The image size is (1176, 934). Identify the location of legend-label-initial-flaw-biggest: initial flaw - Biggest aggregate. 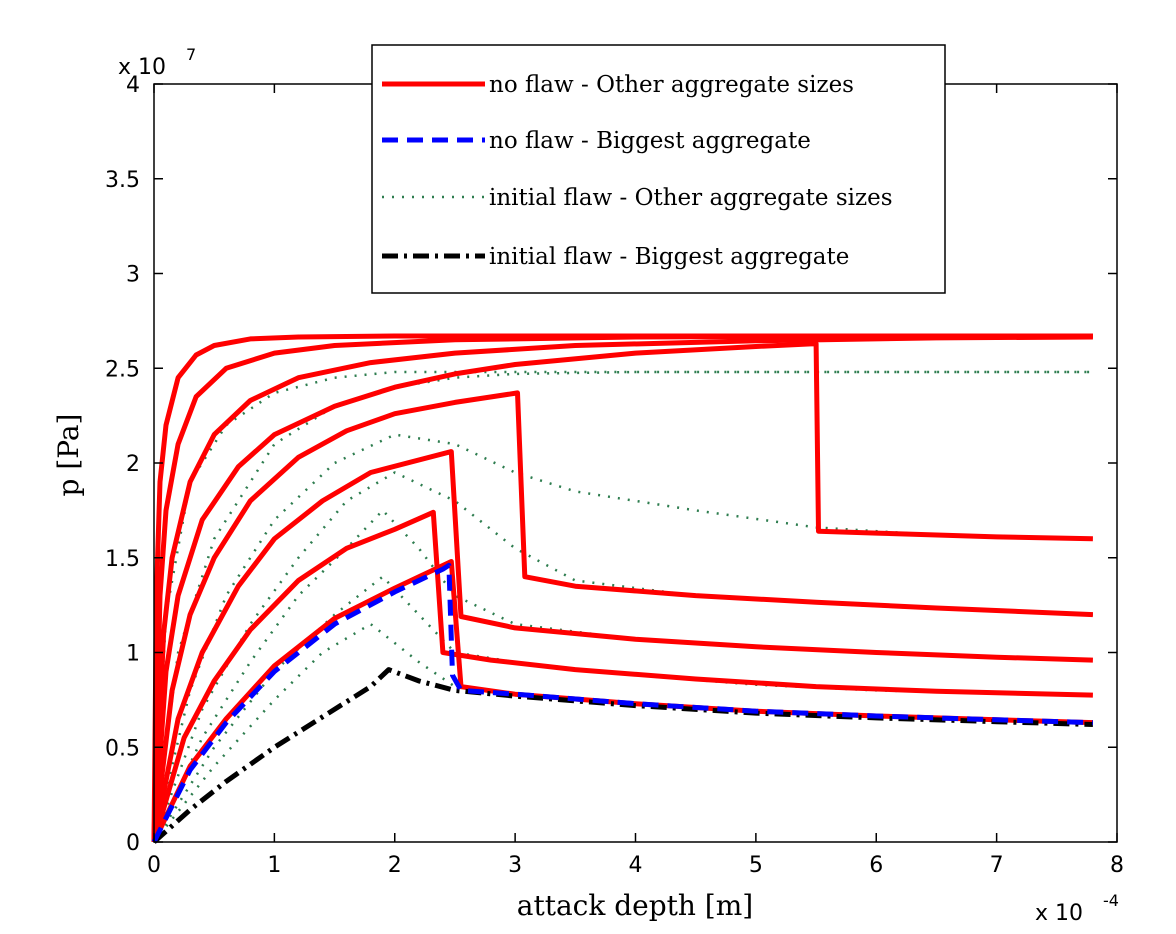
(669, 257).